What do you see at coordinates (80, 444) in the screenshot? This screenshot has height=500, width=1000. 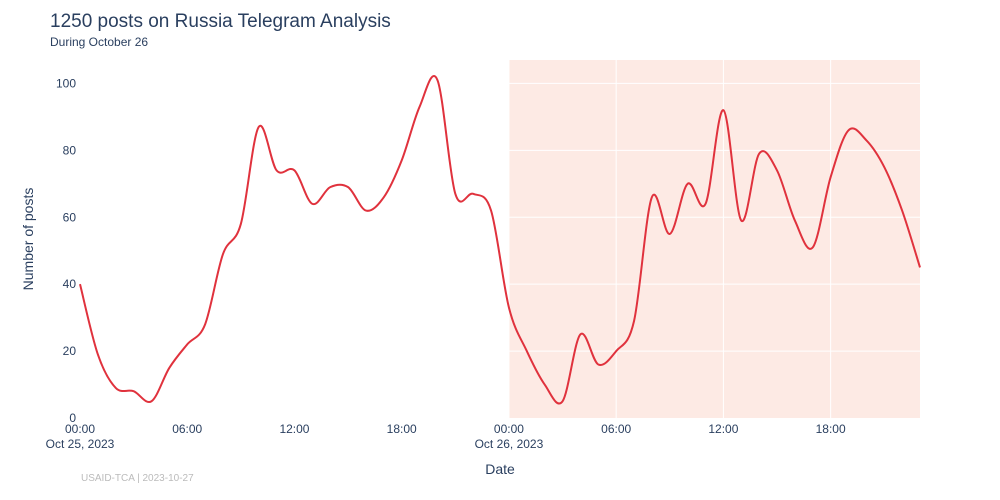 I see `x-tick-date-label: Oct 25, 2023` at bounding box center [80, 444].